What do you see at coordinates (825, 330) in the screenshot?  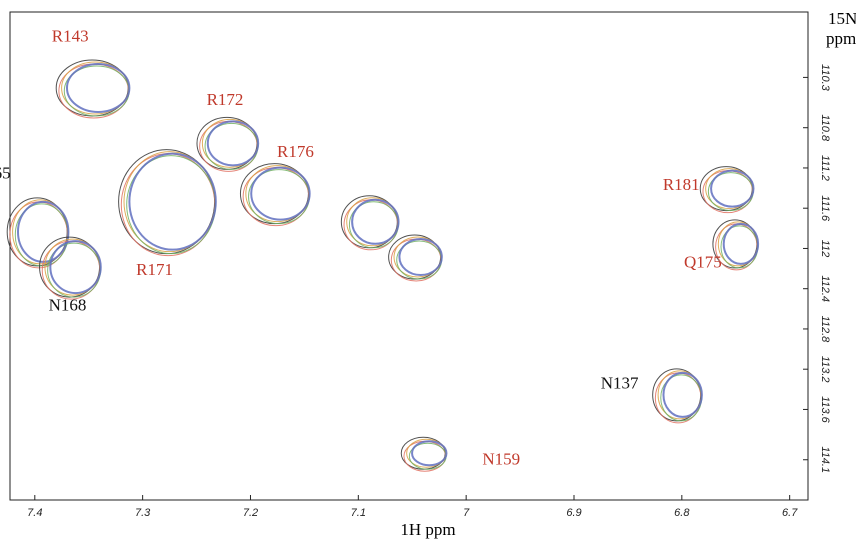 I see `y-tick-label: 112.8` at bounding box center [825, 330].